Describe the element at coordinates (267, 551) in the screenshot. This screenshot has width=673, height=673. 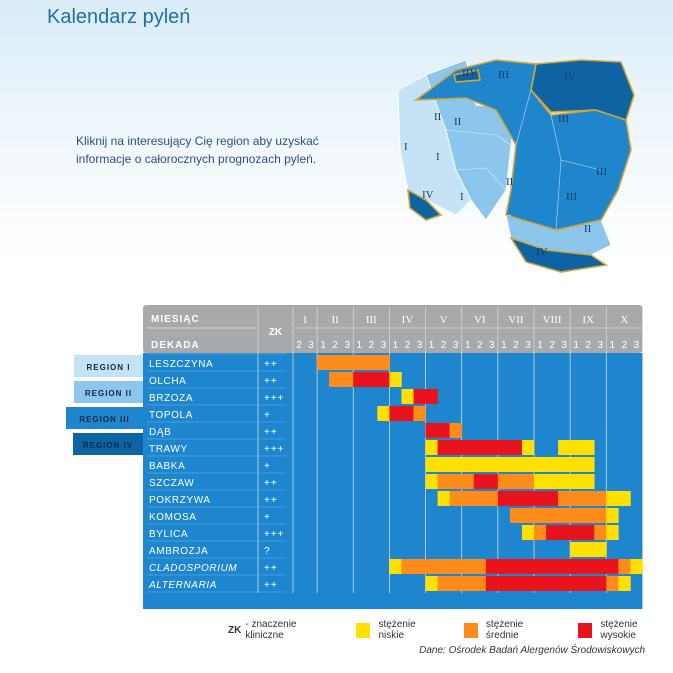
I see `plant-zk: ?` at that location.